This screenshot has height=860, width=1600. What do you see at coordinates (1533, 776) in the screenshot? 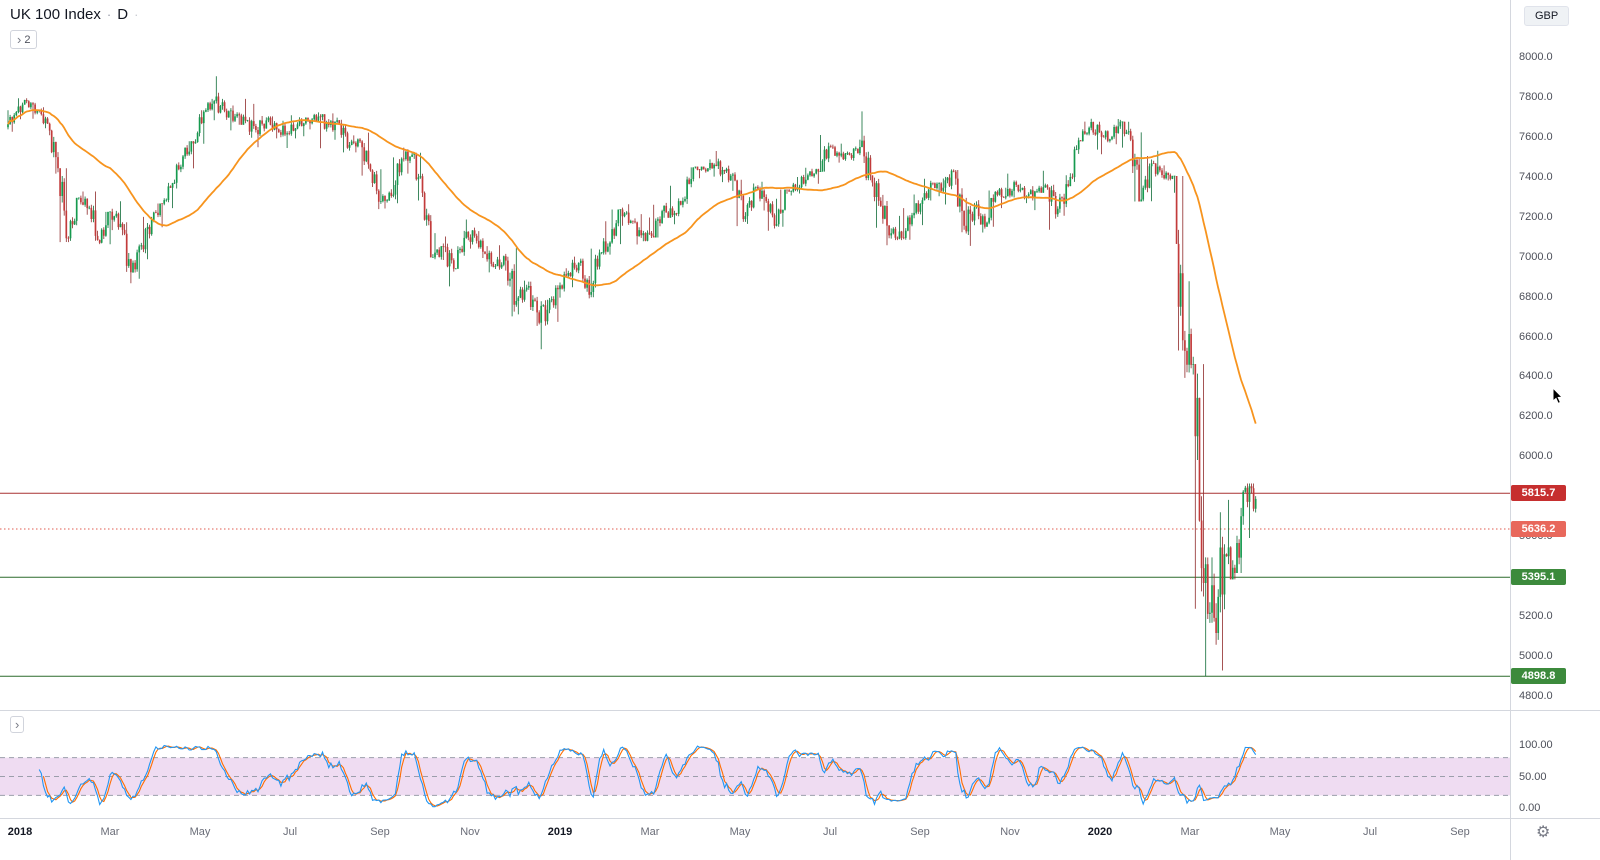
I see `stoch-scale-tick: 50.00` at bounding box center [1533, 776].